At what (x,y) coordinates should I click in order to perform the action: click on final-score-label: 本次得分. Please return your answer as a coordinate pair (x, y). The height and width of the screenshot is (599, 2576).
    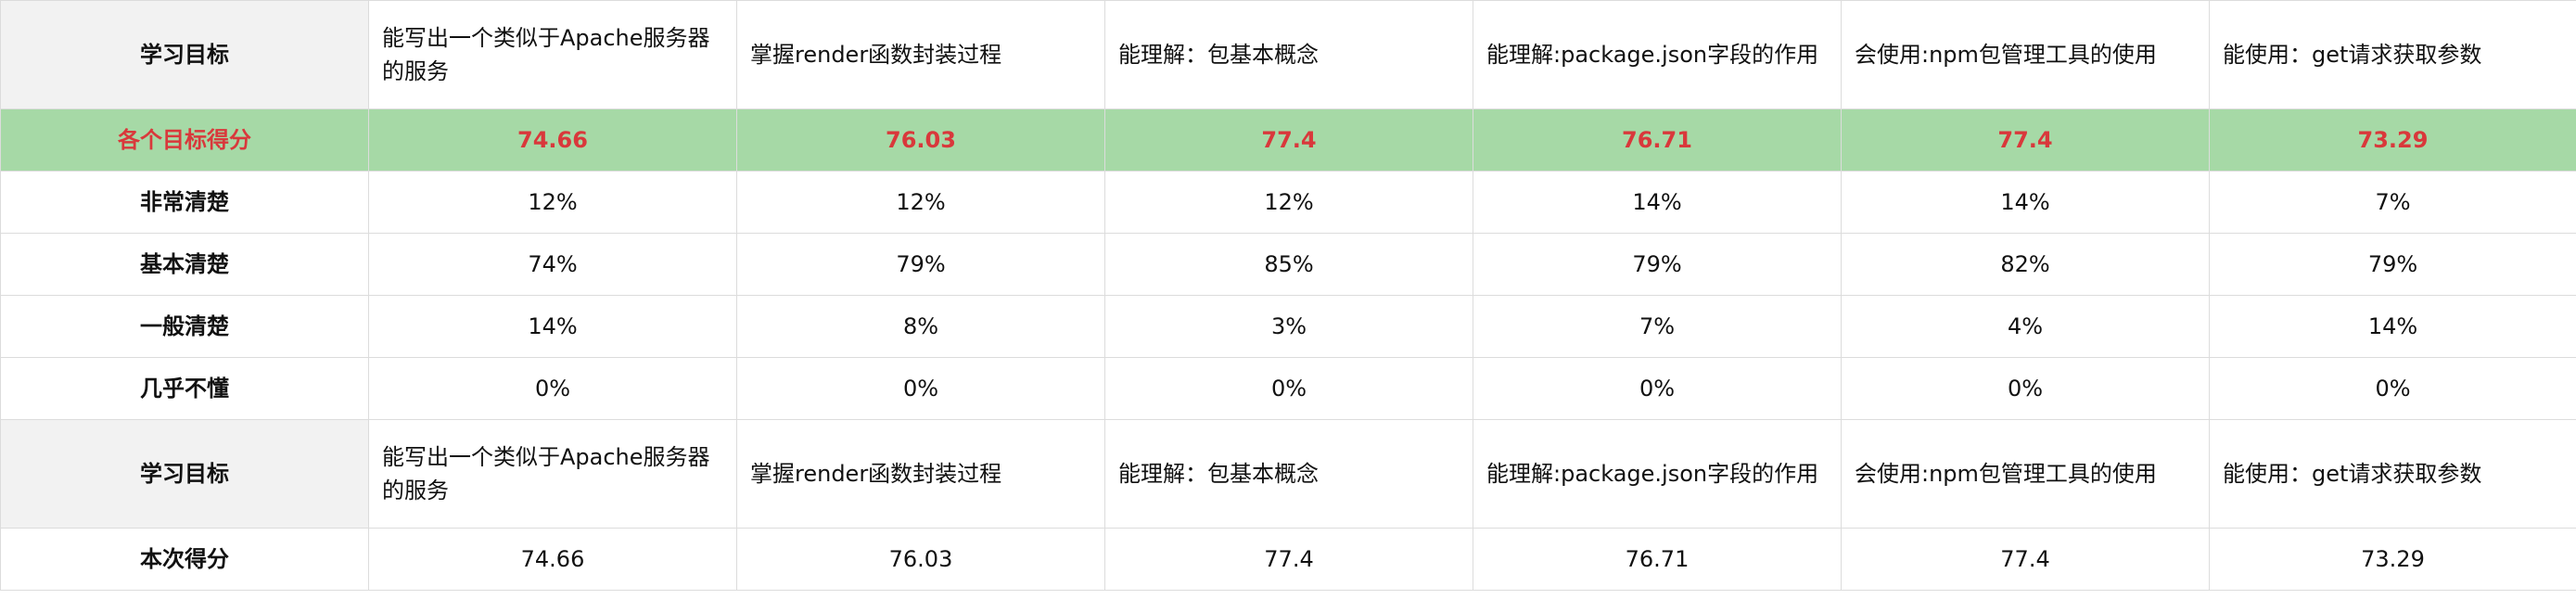
    Looking at the image, I should click on (185, 559).